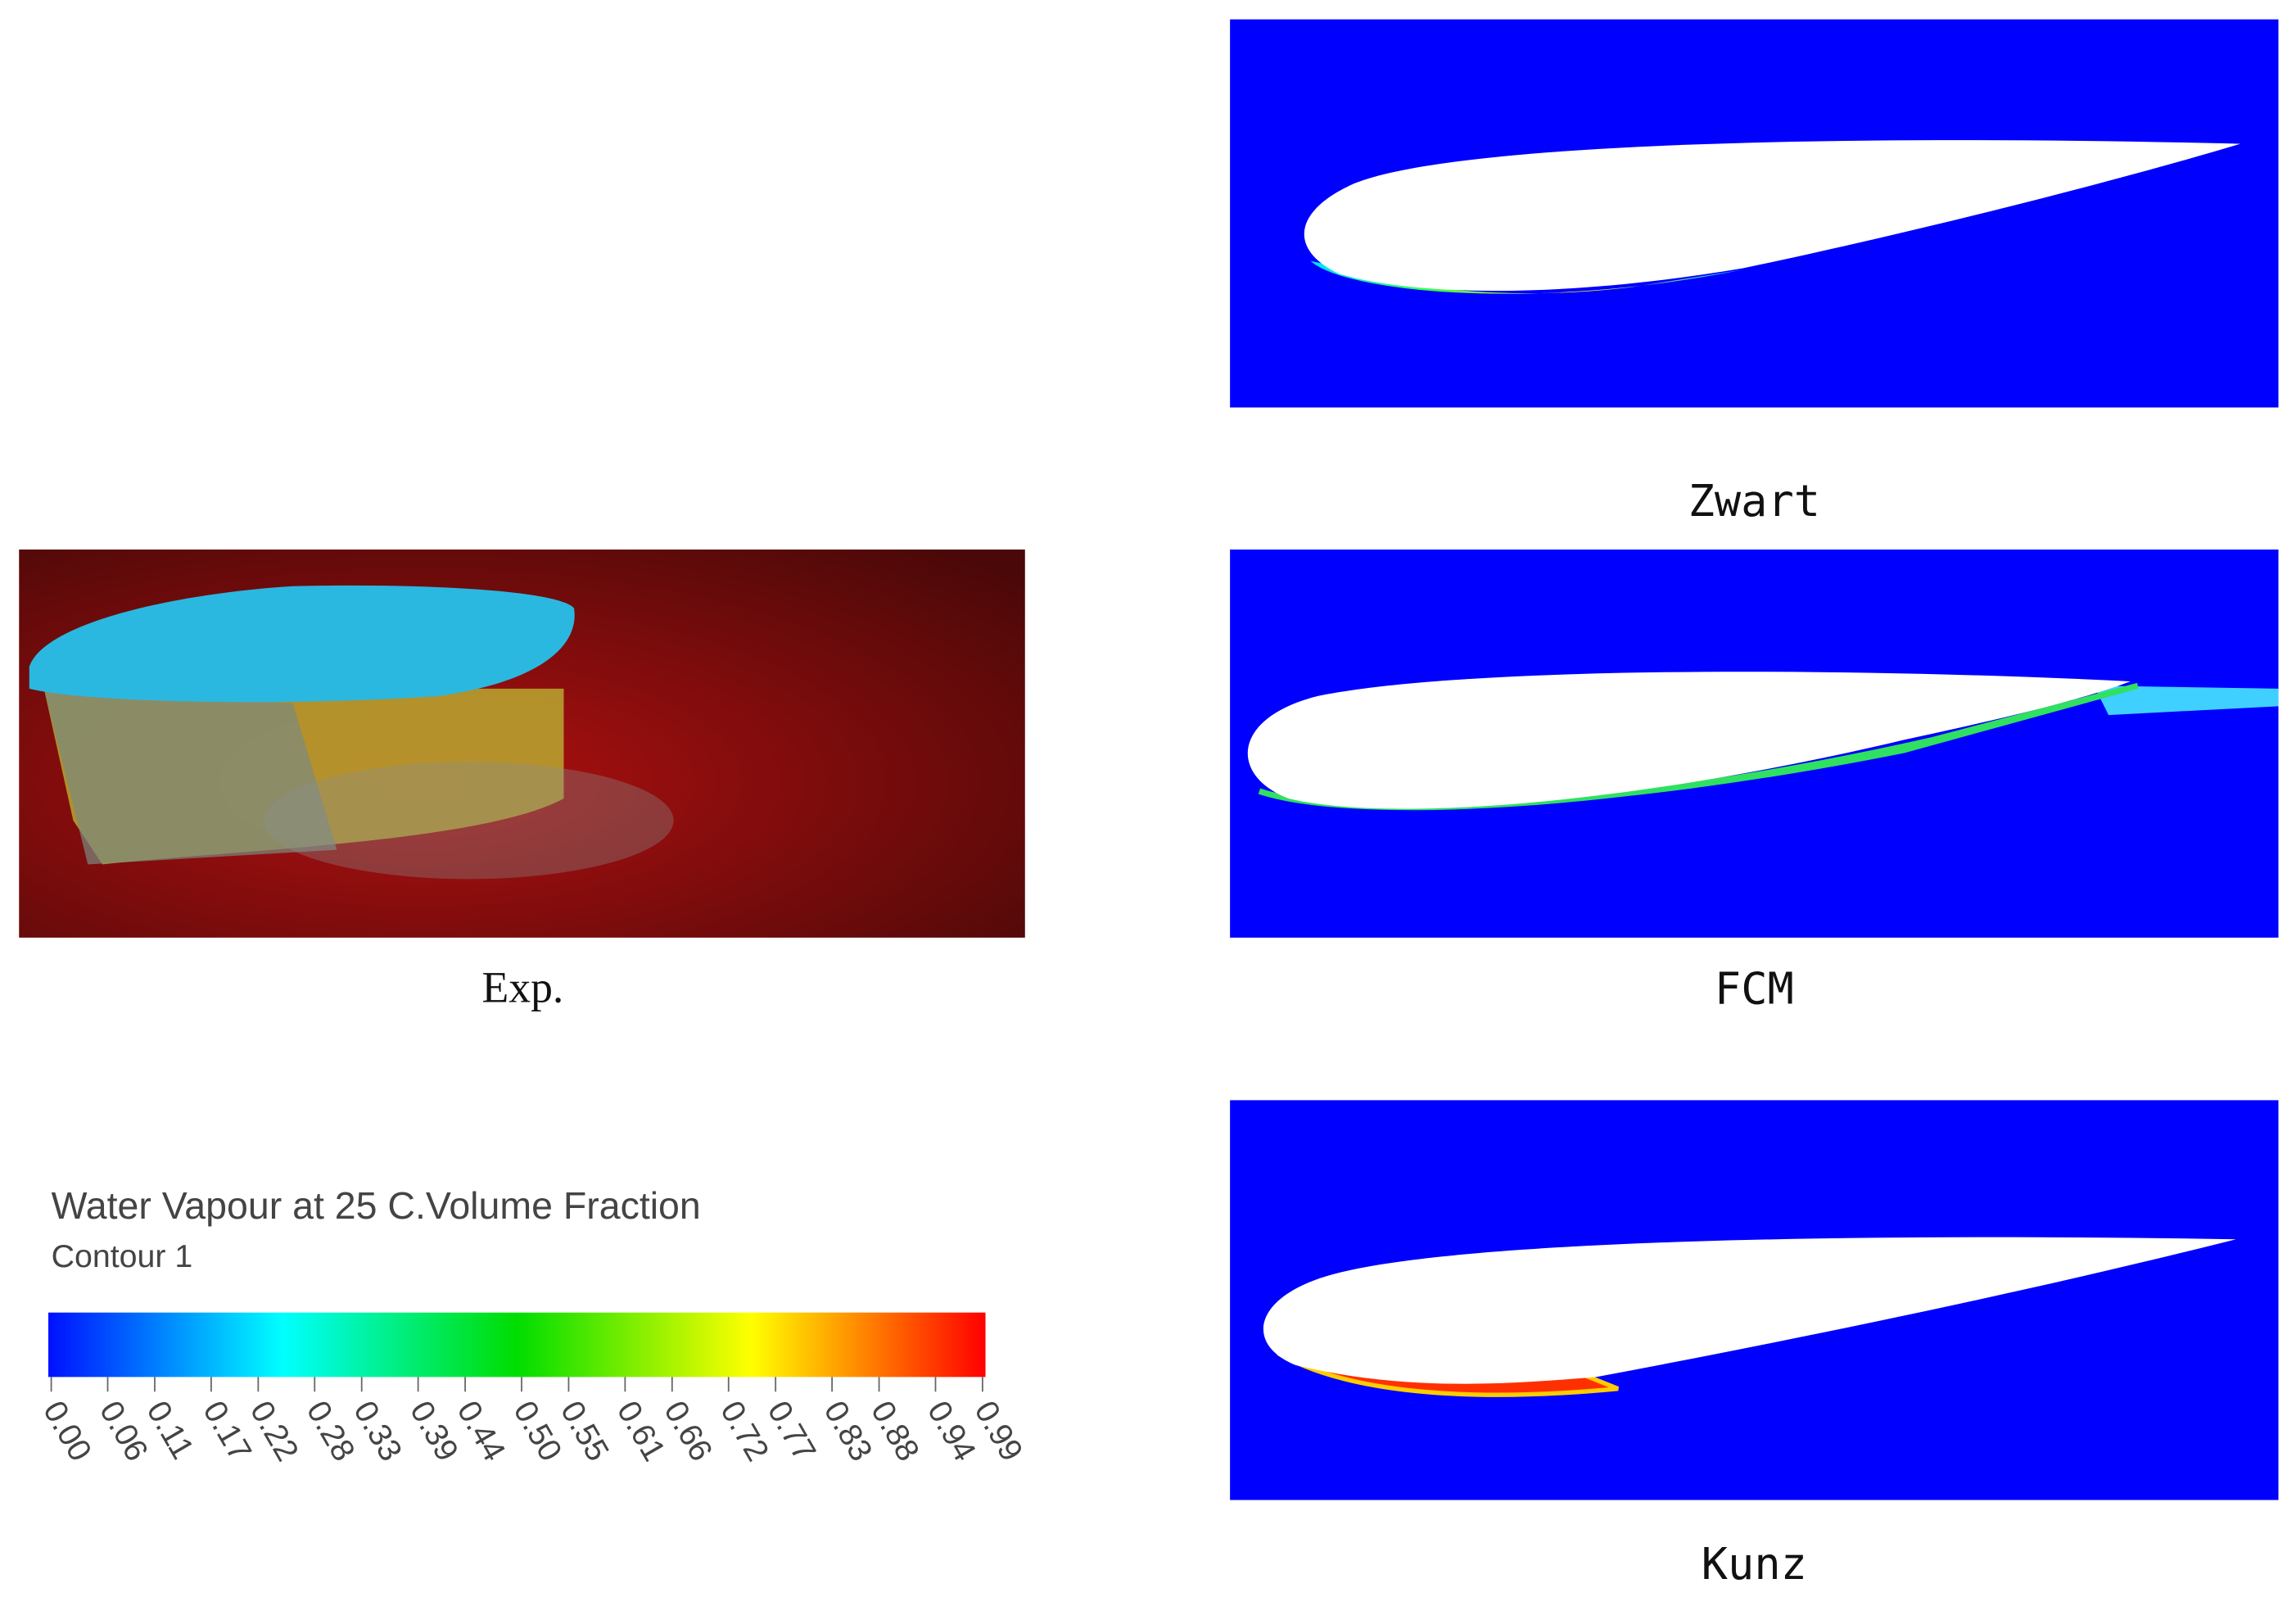 This screenshot has height=1597, width=2296. Describe the element at coordinates (67, 1431) in the screenshot. I see `tick-label: 0.00` at that location.